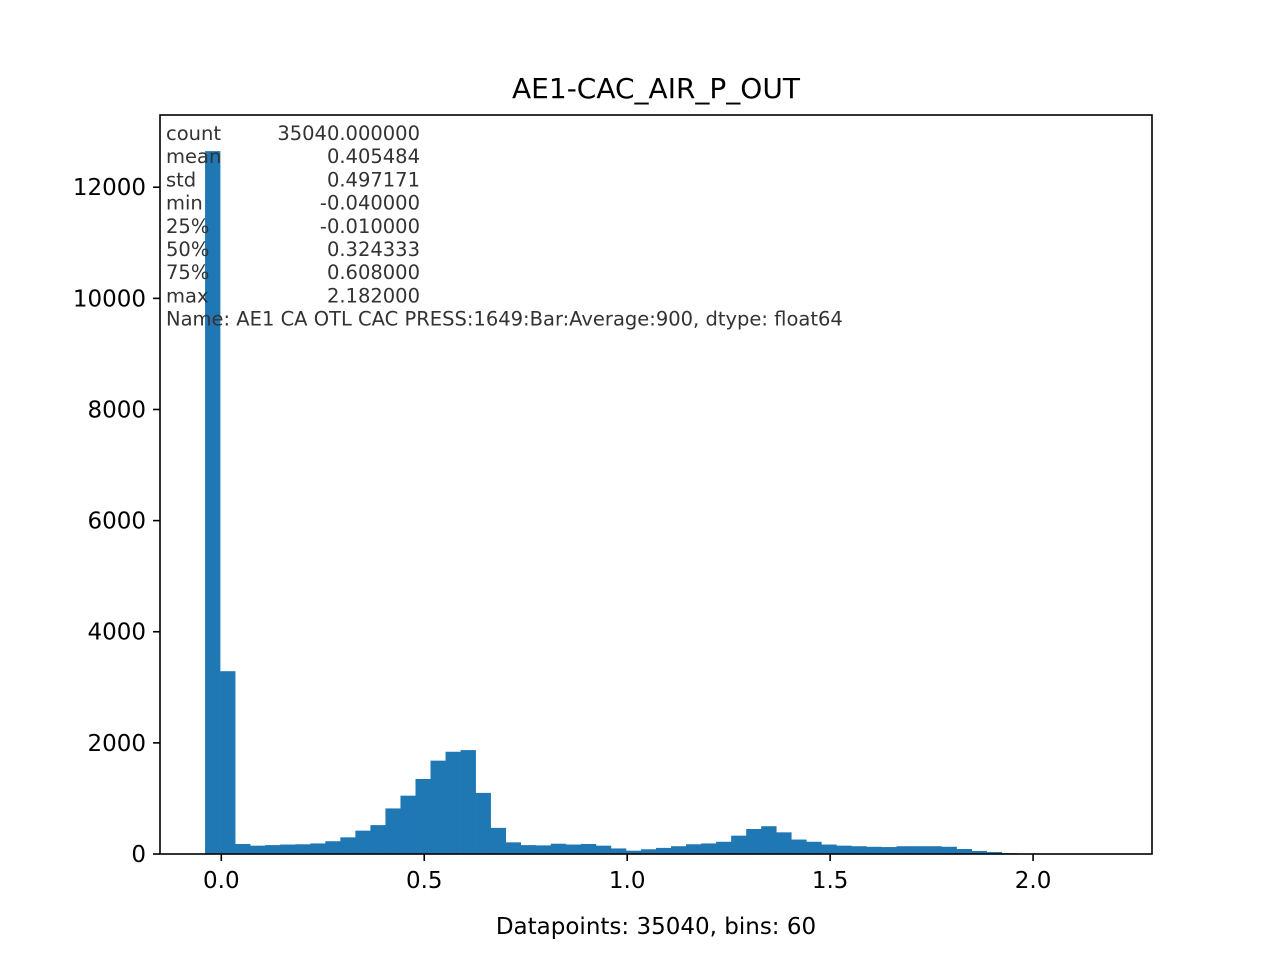 Image resolution: width=1280 pixels, height=960 pixels. I want to click on stats-value: 2.182000, so click(373, 295).